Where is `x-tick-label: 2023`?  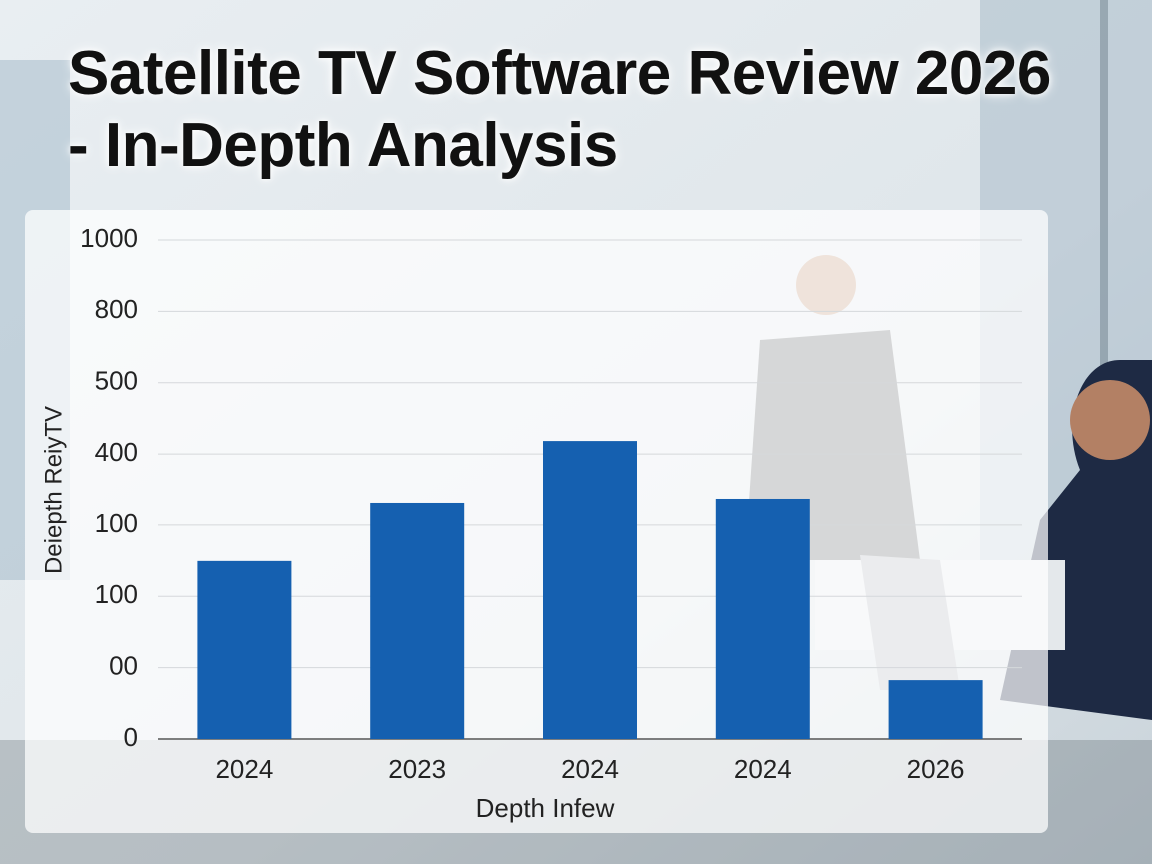 x-tick-label: 2023 is located at coordinates (417, 769).